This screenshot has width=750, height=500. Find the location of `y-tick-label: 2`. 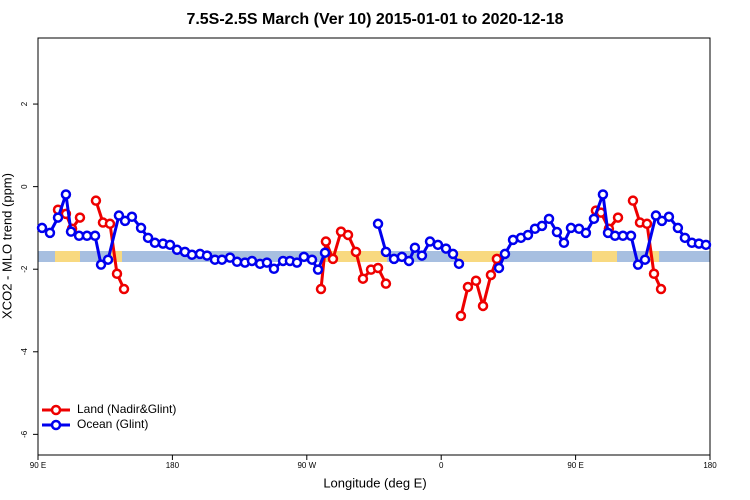

y-tick-label: 2 is located at coordinates (24, 103).